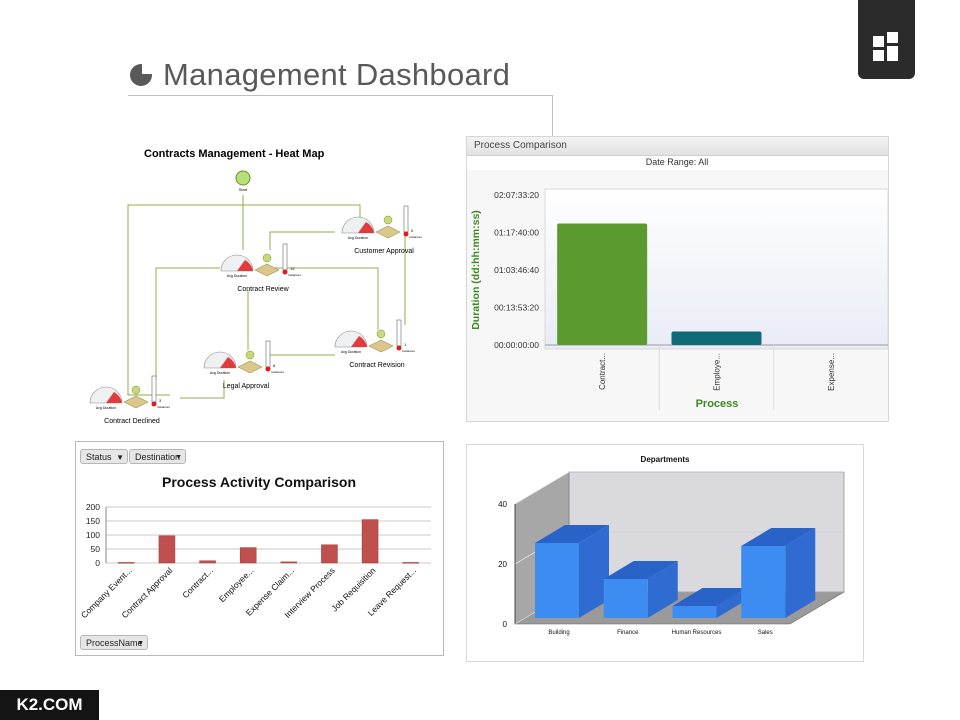  What do you see at coordinates (259, 482) in the screenshot?
I see `chart-title: Process Activity Comparison` at bounding box center [259, 482].